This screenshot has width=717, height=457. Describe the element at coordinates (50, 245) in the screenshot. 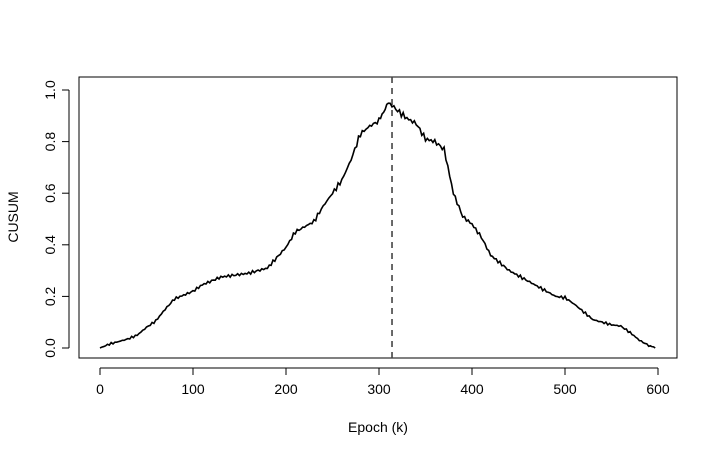

I see `y-tick-label: 0.4` at that location.